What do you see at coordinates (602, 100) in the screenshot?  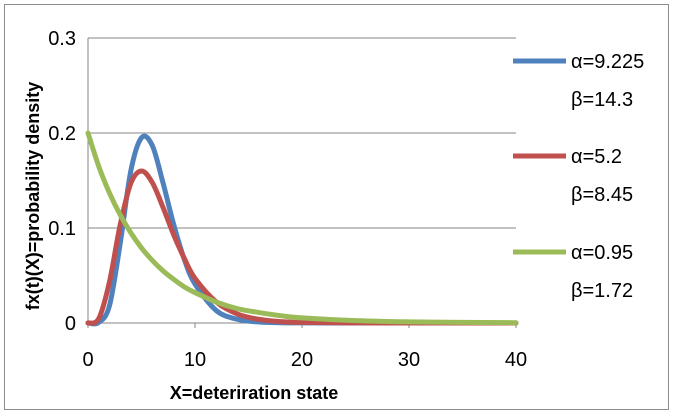 I see `legend-label-1-line2: β=14.3` at bounding box center [602, 100].